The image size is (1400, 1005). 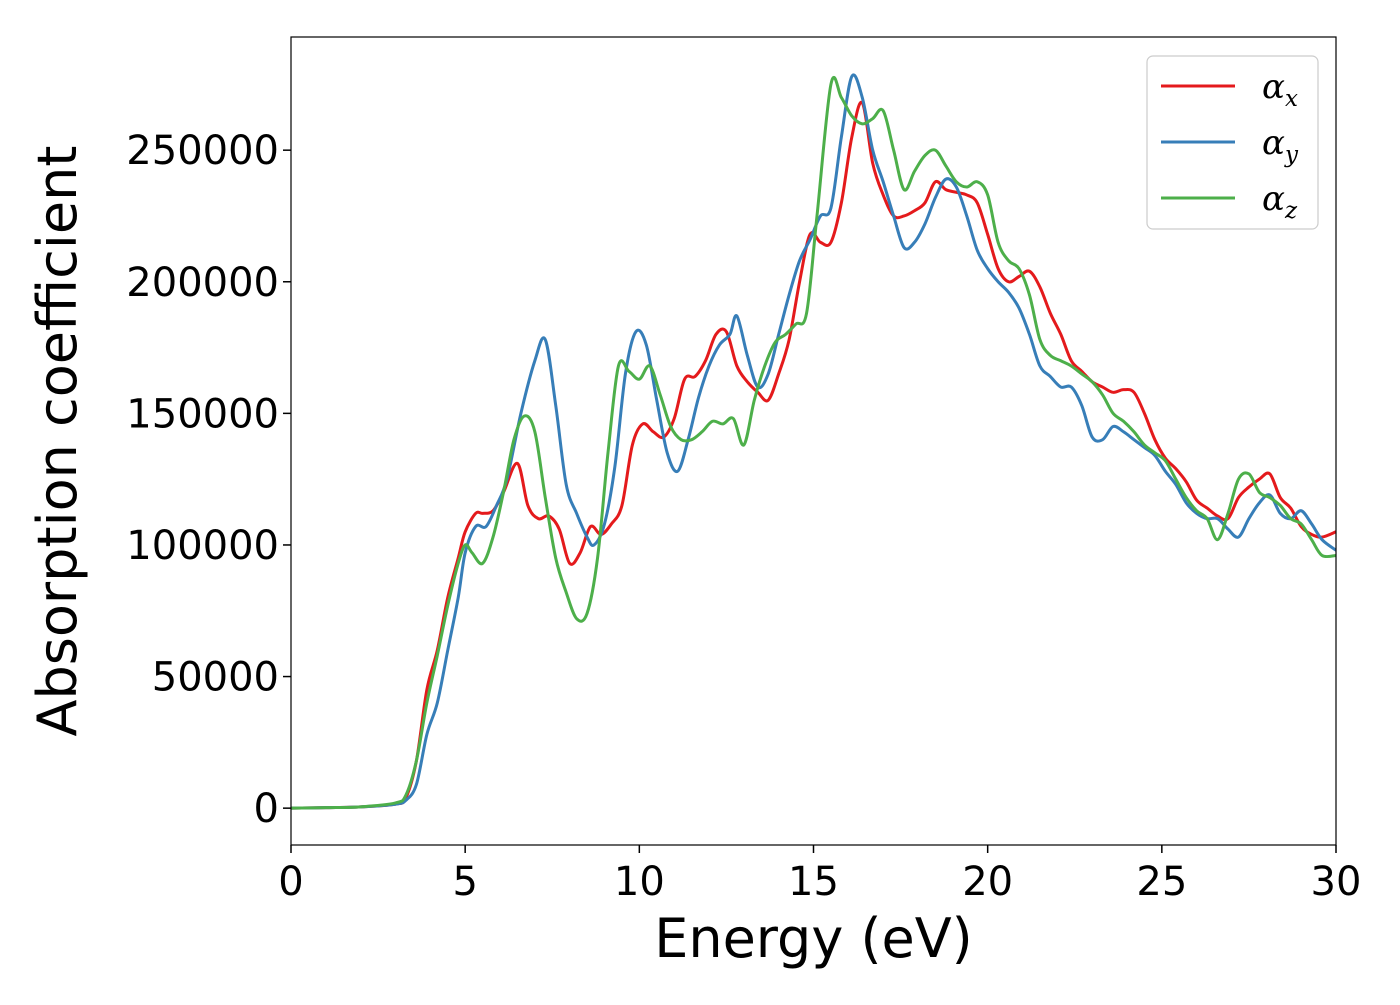 What do you see at coordinates (1161, 882) in the screenshot?
I see `x-tick-label: 25` at bounding box center [1161, 882].